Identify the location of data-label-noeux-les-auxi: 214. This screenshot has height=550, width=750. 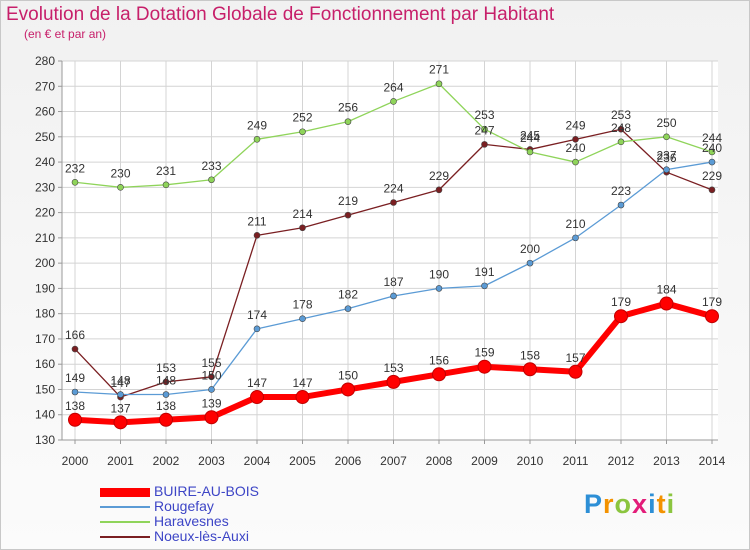
(302, 214).